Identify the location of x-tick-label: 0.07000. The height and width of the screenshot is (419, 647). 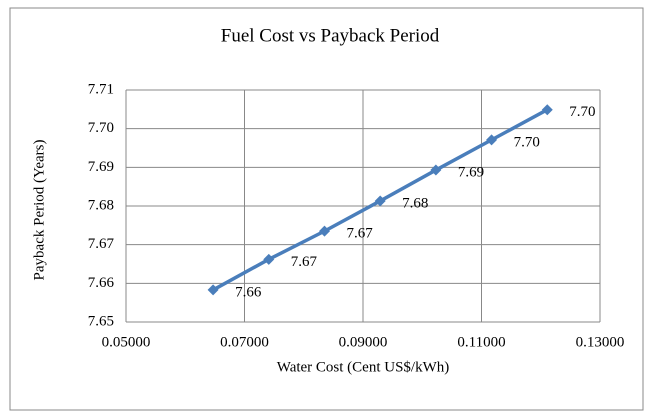
(244, 342).